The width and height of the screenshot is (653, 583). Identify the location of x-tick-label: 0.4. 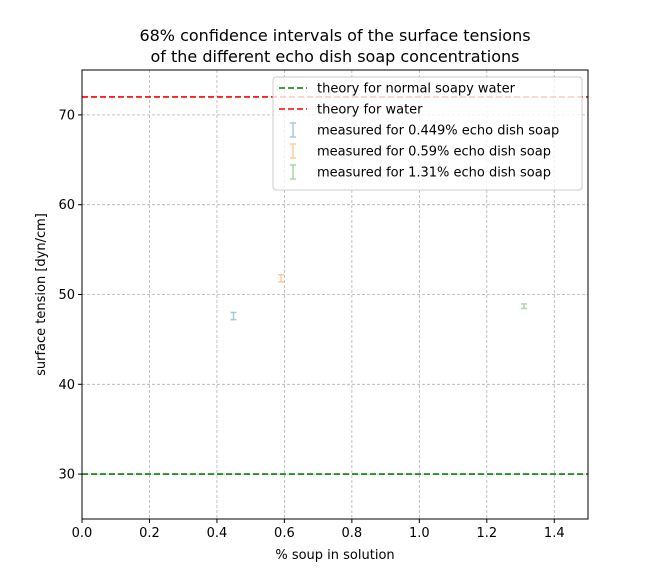
(217, 533).